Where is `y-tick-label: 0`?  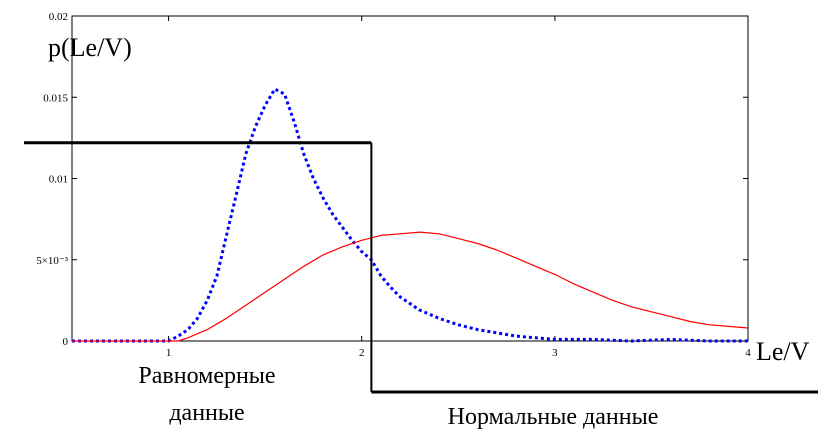 y-tick-label: 0 is located at coordinates (66, 342).